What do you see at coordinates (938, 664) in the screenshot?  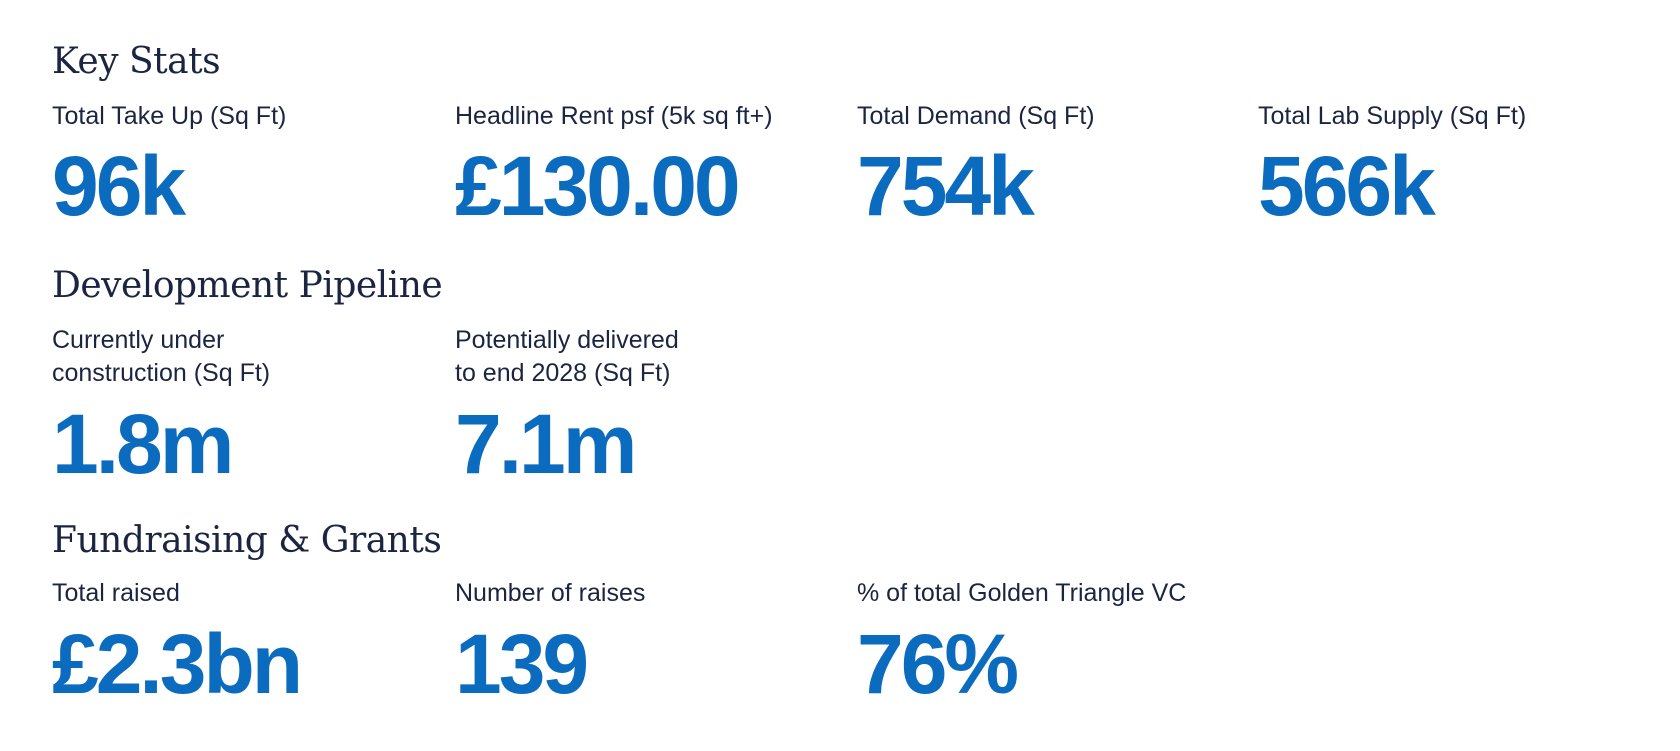 I see `stat-value-golden-triangle-vc-share: 76%` at bounding box center [938, 664].